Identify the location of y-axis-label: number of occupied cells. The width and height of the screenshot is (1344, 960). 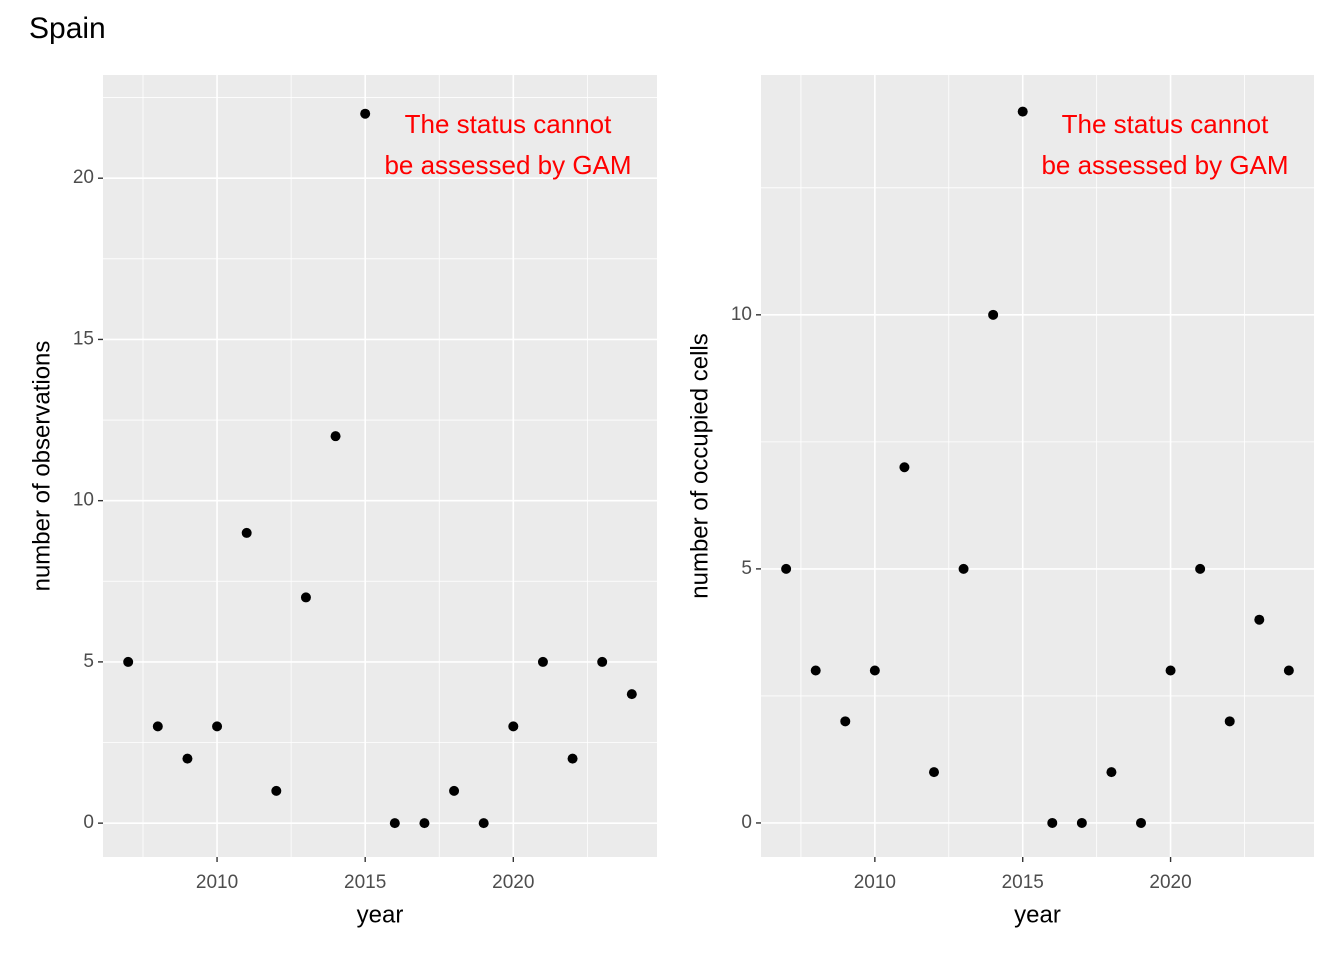
(699, 465).